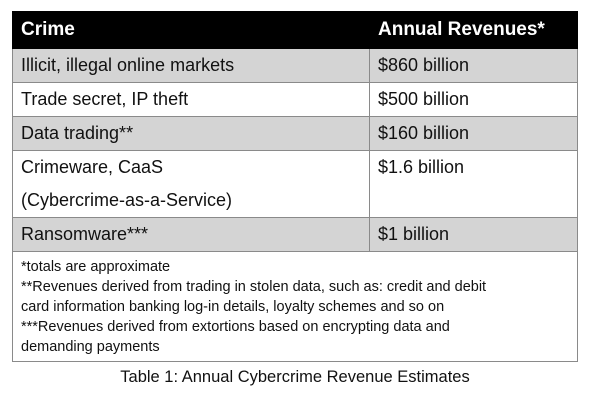 The width and height of the screenshot is (590, 402). Describe the element at coordinates (191, 133) in the screenshot. I see `crime-cell: Data trading**` at that location.